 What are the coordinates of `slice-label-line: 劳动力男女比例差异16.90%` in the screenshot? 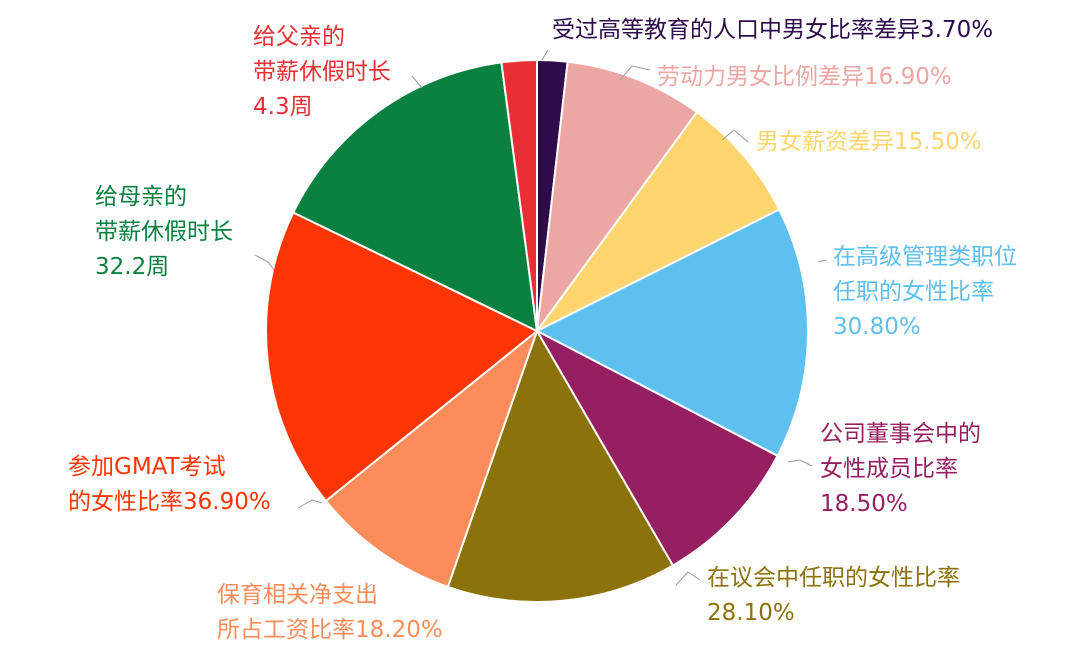 It's located at (804, 77).